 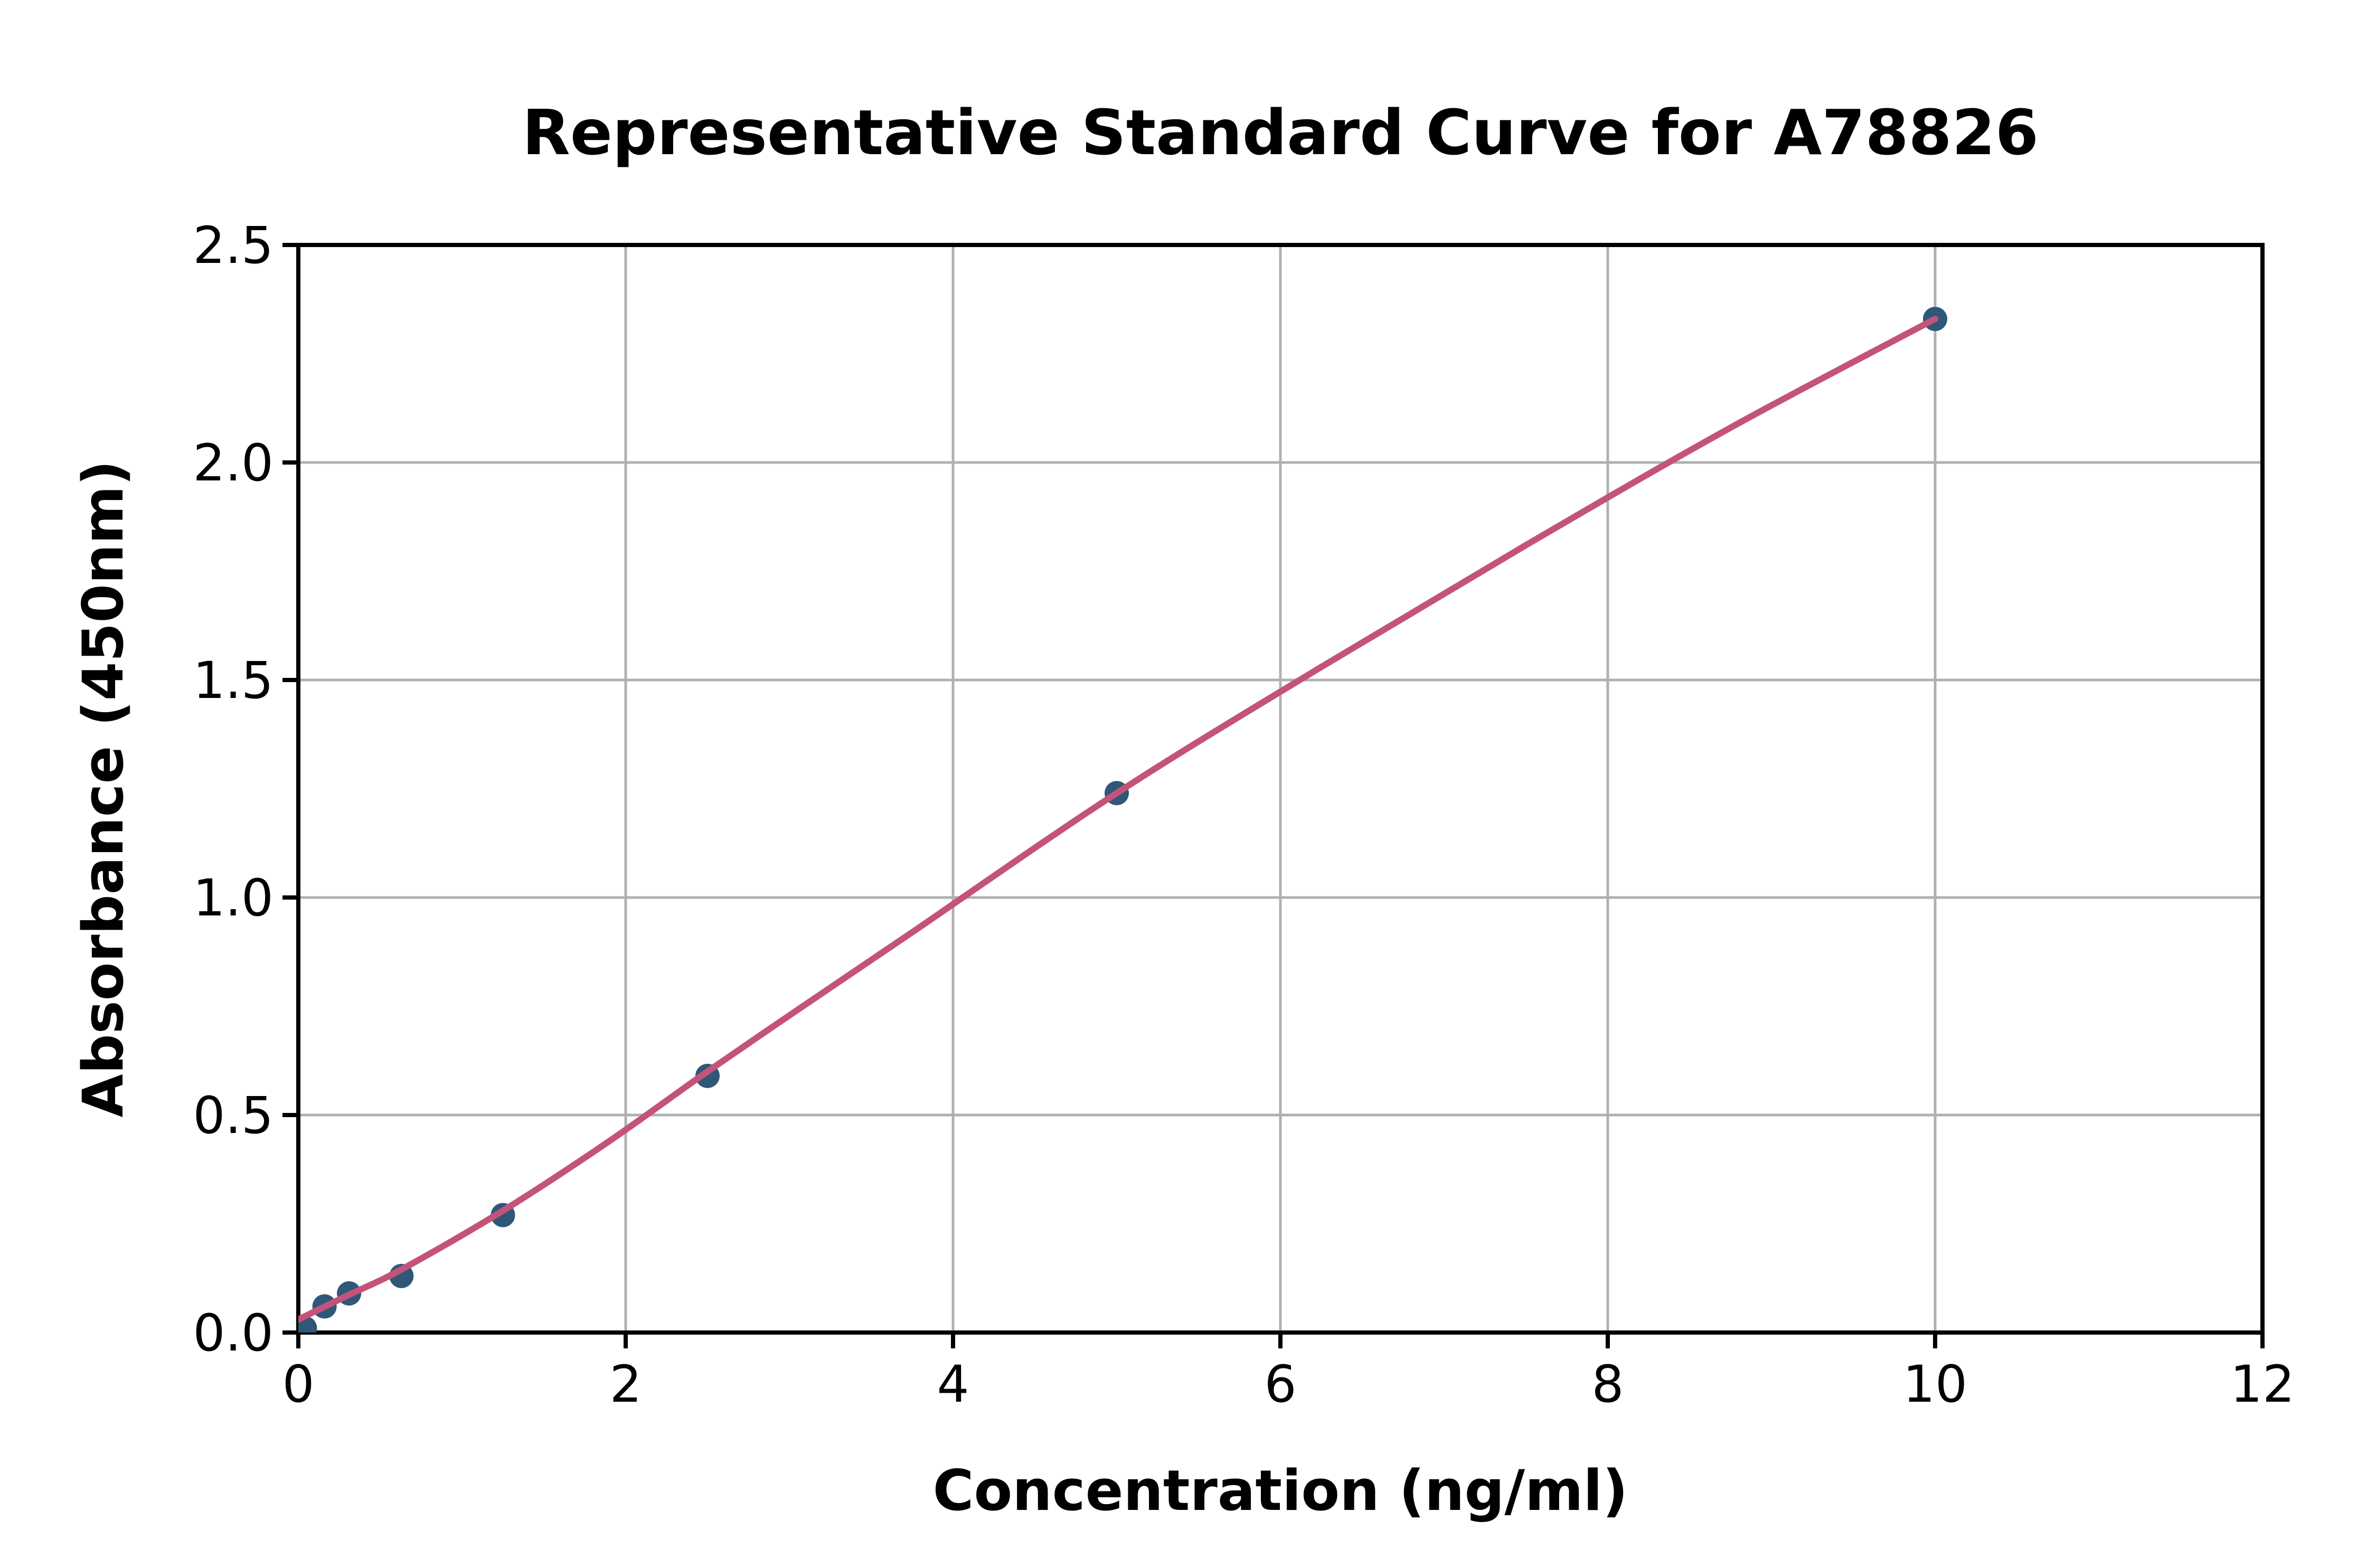 I want to click on y-axis-label: Absorbance (450nm), so click(x=104, y=789).